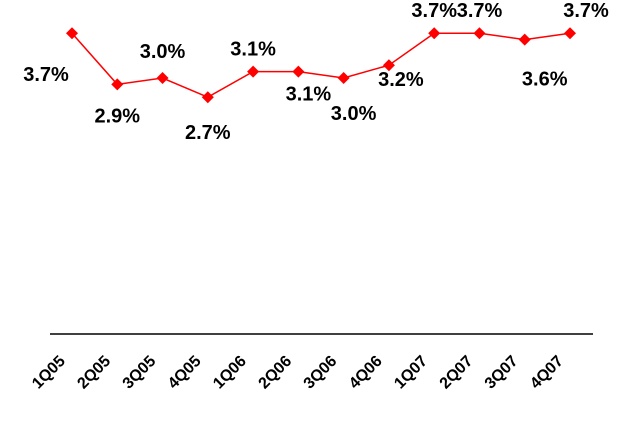 The height and width of the screenshot is (422, 620). What do you see at coordinates (502, 373) in the screenshot?
I see `x-tick-label: 3Q07` at bounding box center [502, 373].